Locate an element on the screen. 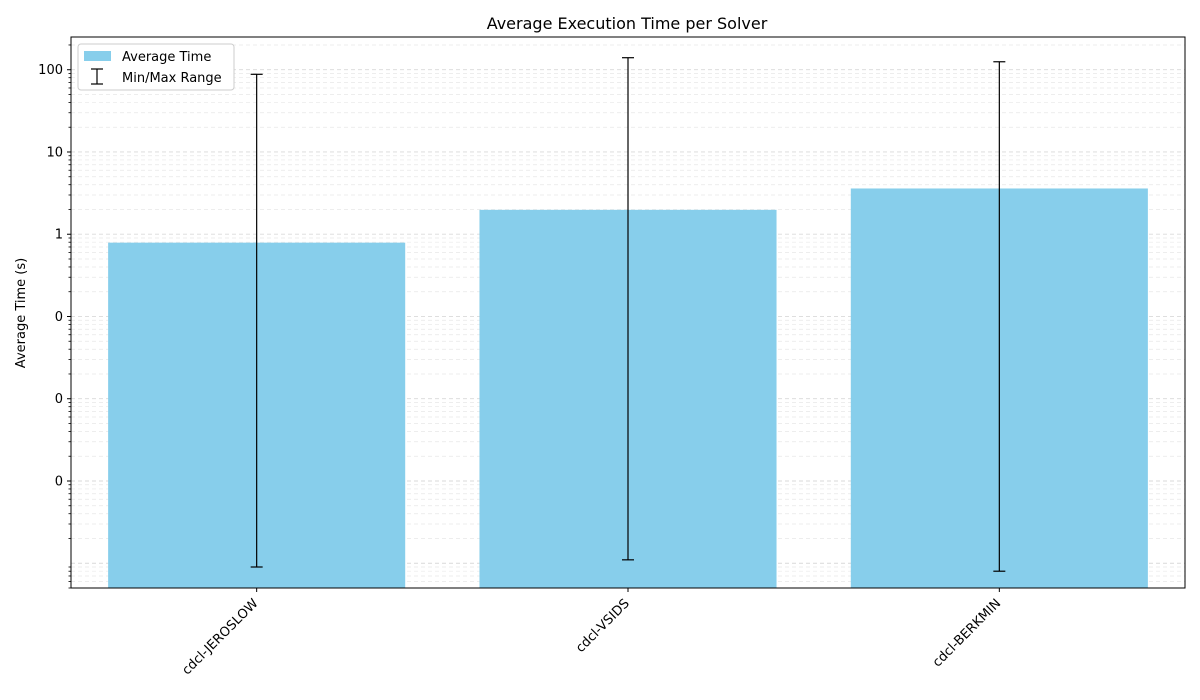  legend-label-min-max-range: Min/Max Range is located at coordinates (172, 78).